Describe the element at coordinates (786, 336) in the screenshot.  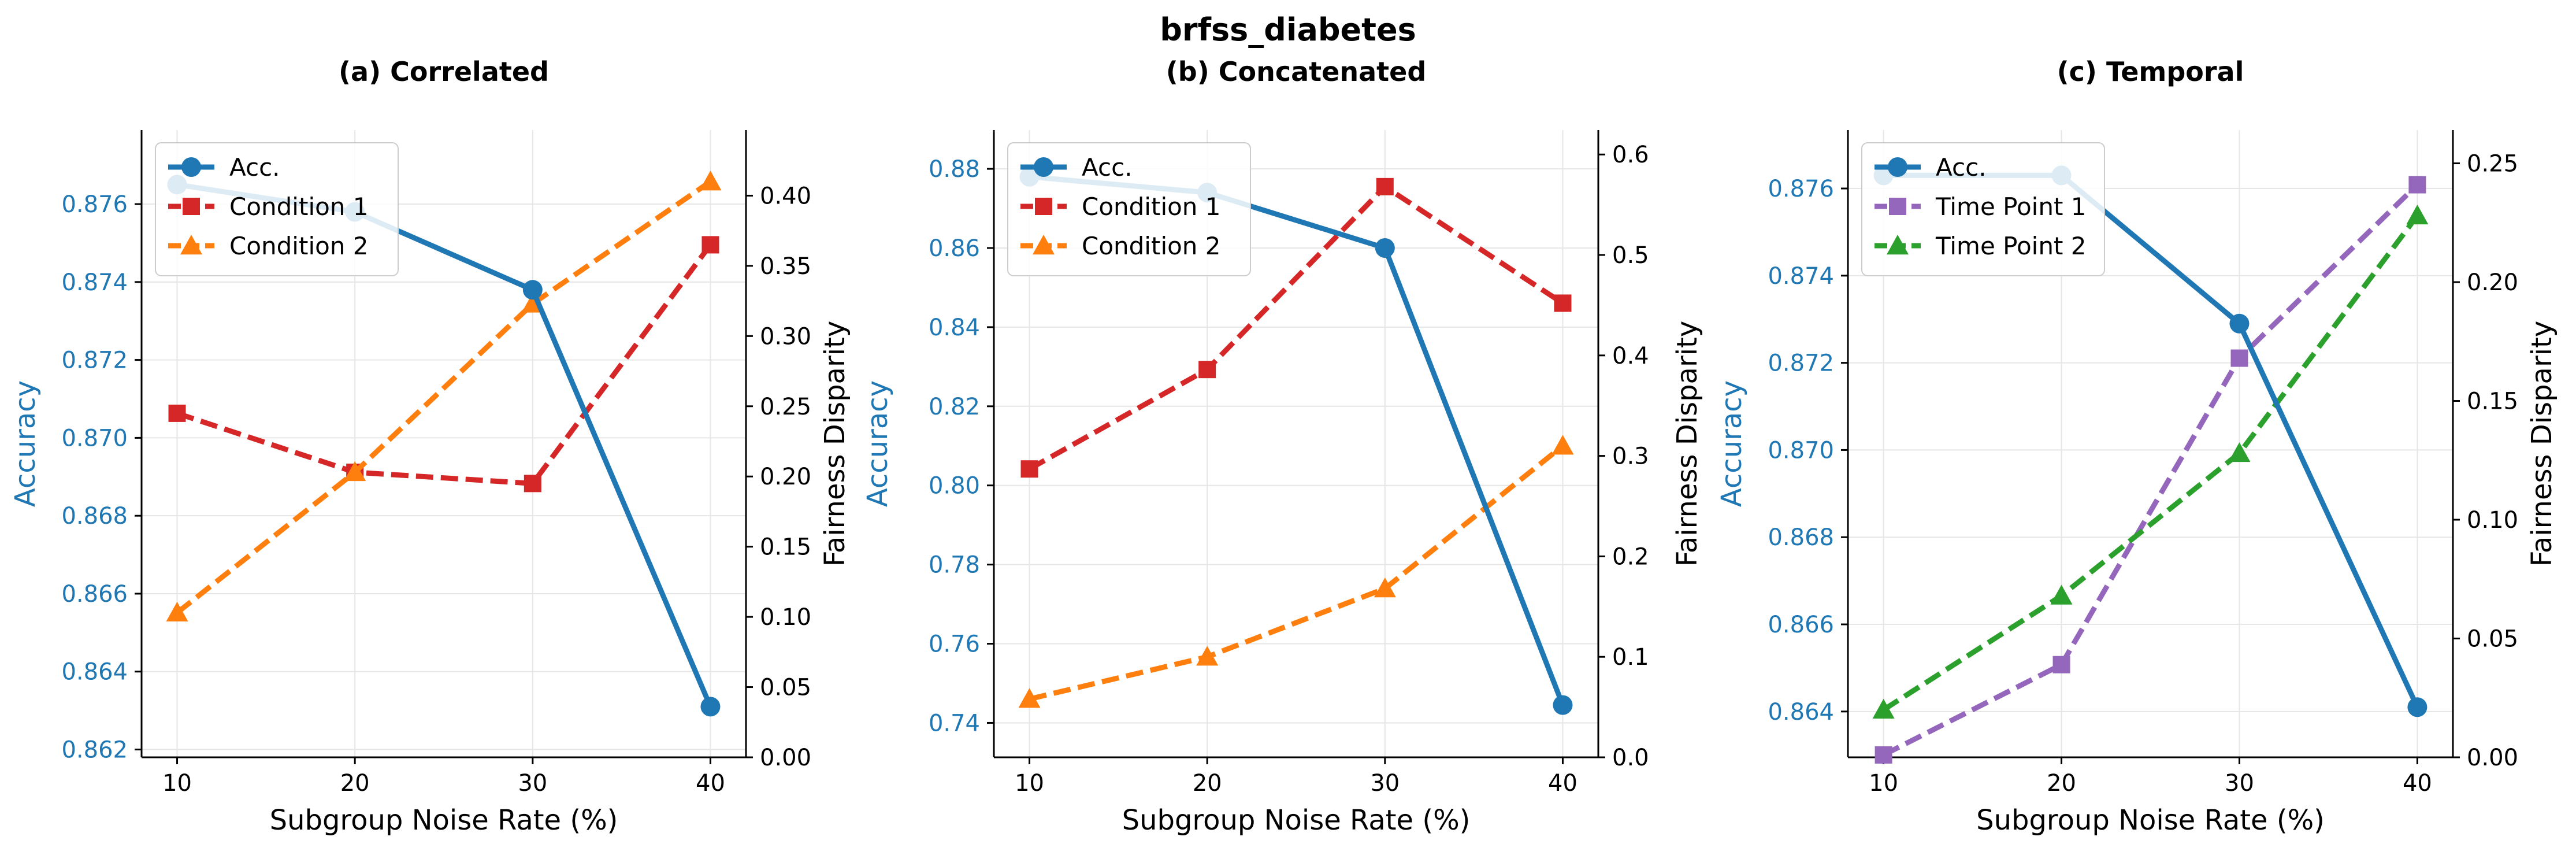
I see `y2-tick-label: 0.30` at that location.